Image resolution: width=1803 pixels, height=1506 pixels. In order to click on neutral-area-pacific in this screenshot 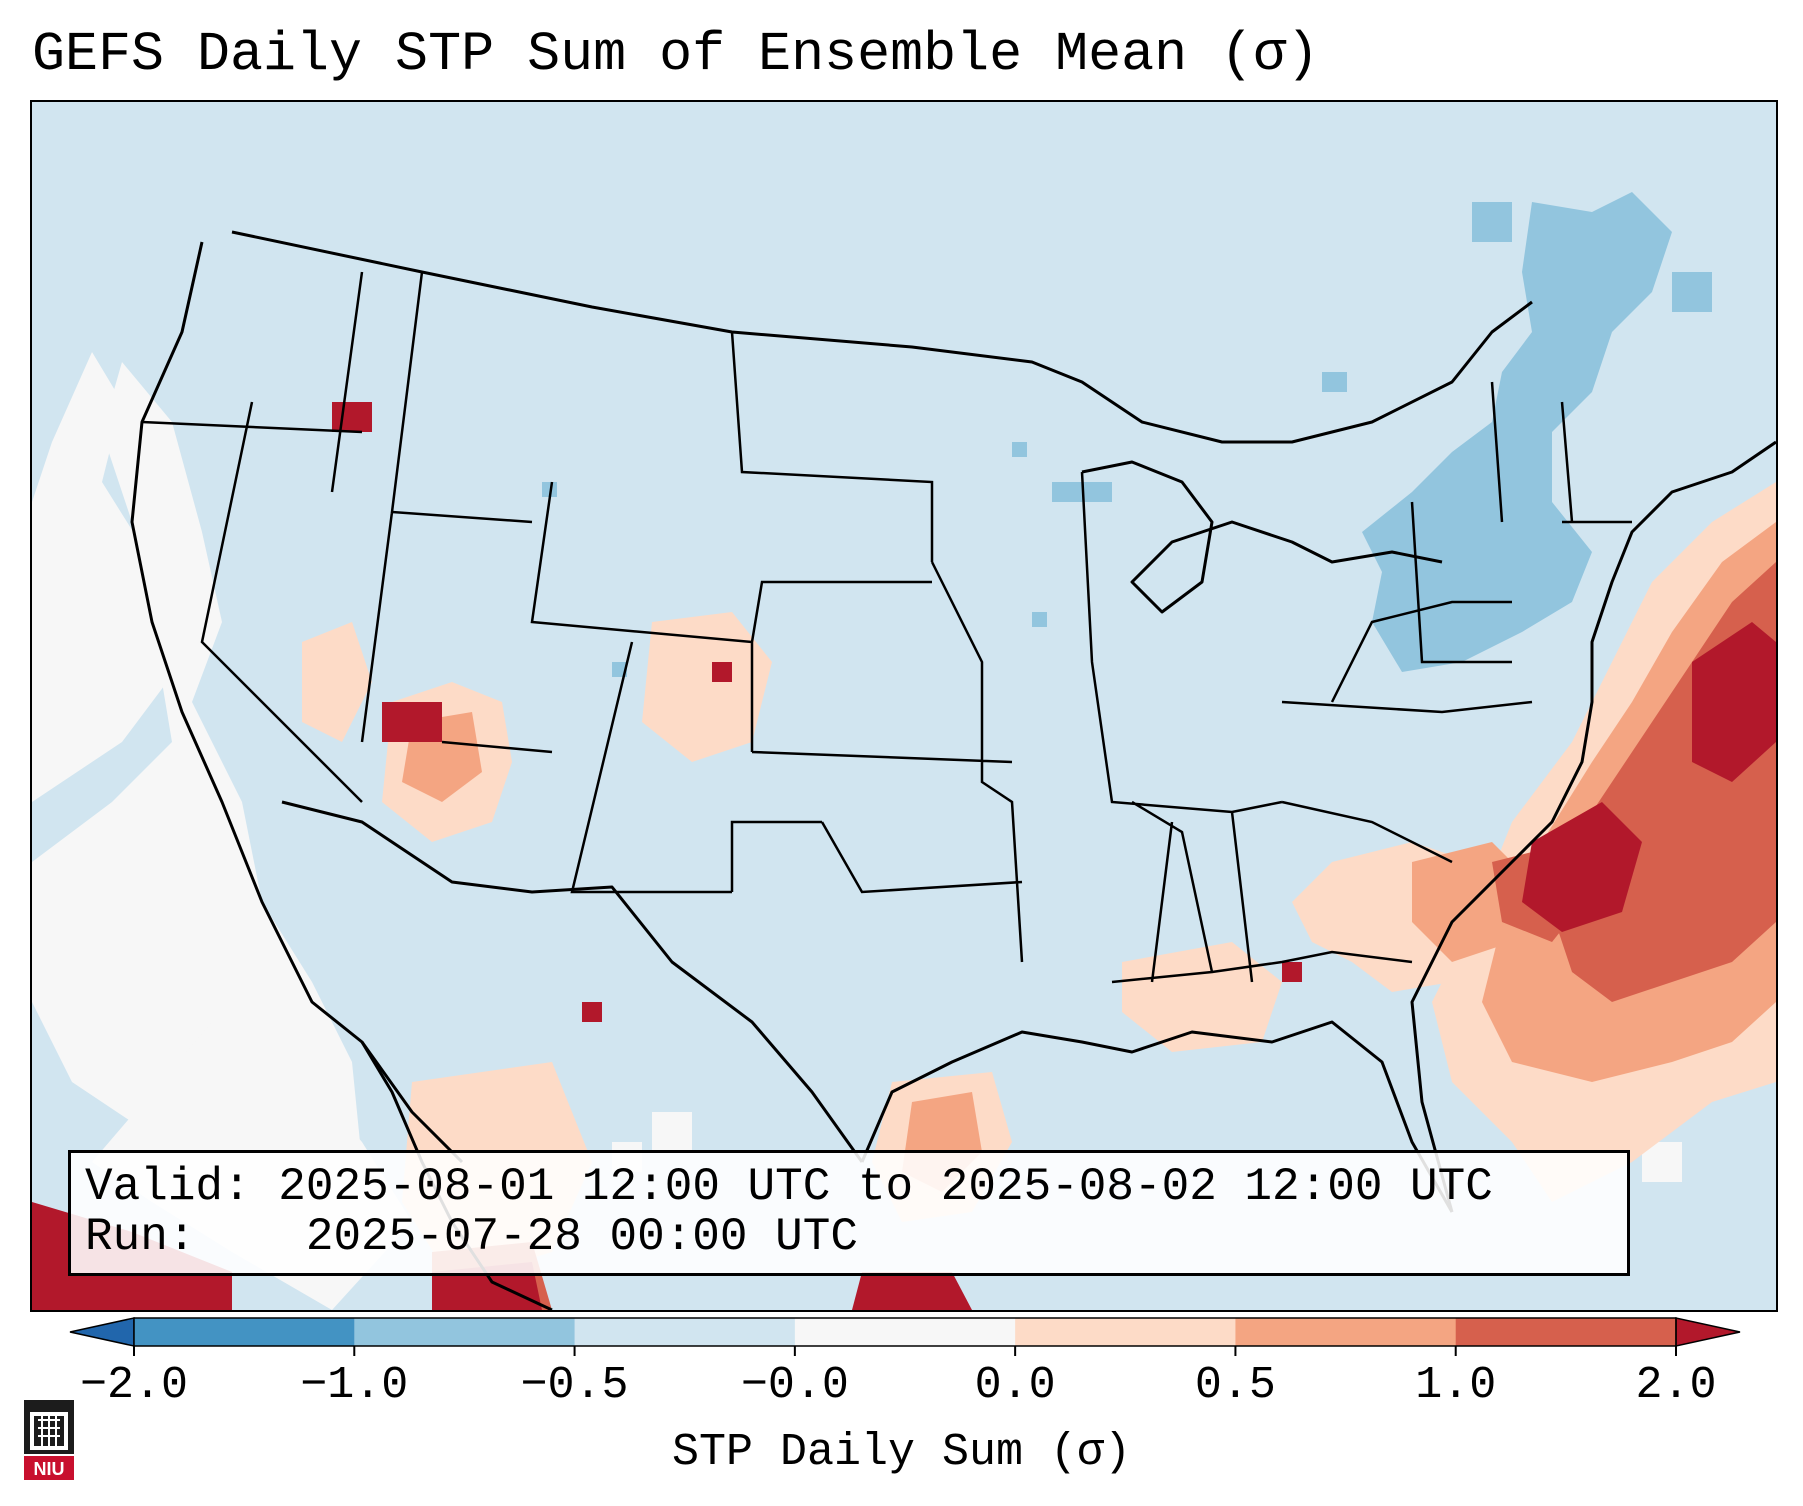, I will do `click(107, 577)`.